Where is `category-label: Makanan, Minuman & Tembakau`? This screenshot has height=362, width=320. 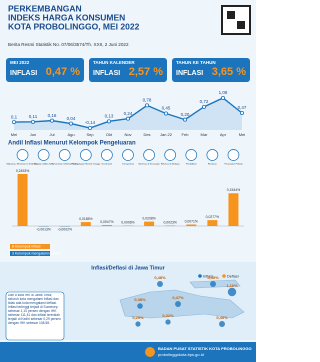 category-label: Makanan, Minuman & Tembakau is located at coordinates (23, 165).